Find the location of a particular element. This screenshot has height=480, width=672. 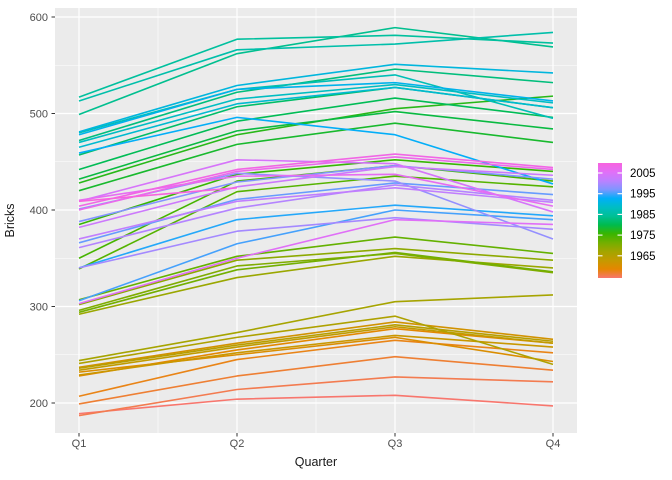

series-line-1999 is located at coordinates (316, 197).